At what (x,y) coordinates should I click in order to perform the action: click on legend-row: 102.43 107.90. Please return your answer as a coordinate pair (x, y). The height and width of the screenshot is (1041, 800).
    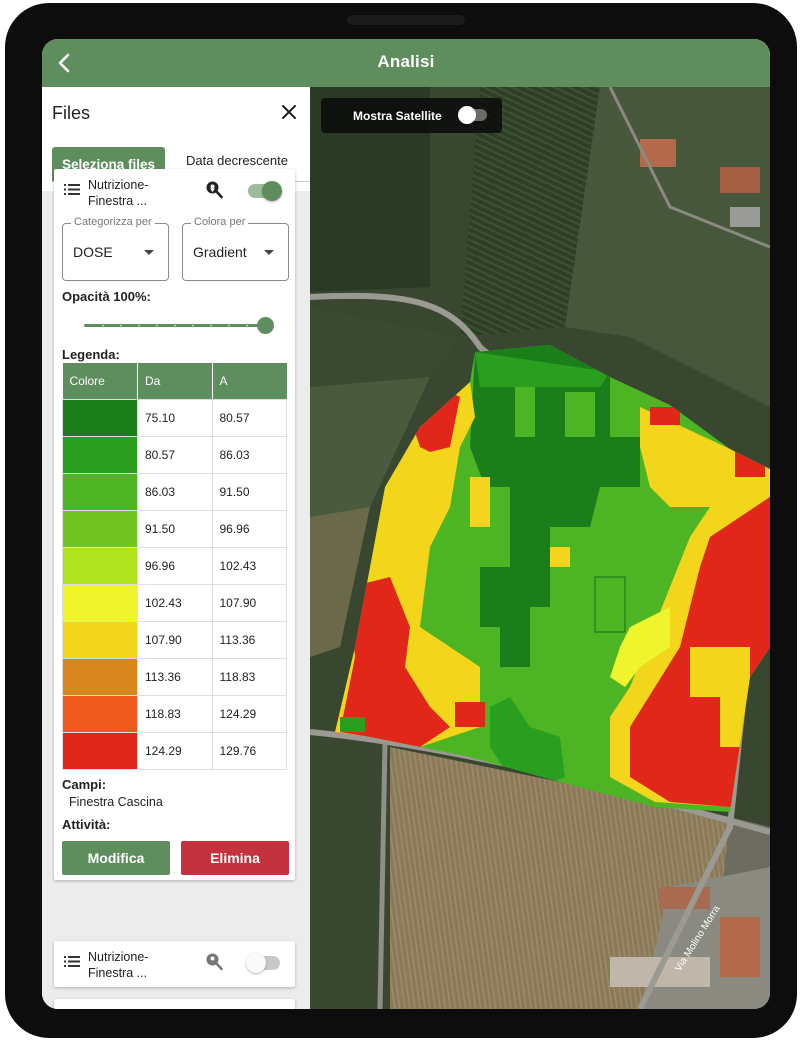
    Looking at the image, I should click on (174, 602).